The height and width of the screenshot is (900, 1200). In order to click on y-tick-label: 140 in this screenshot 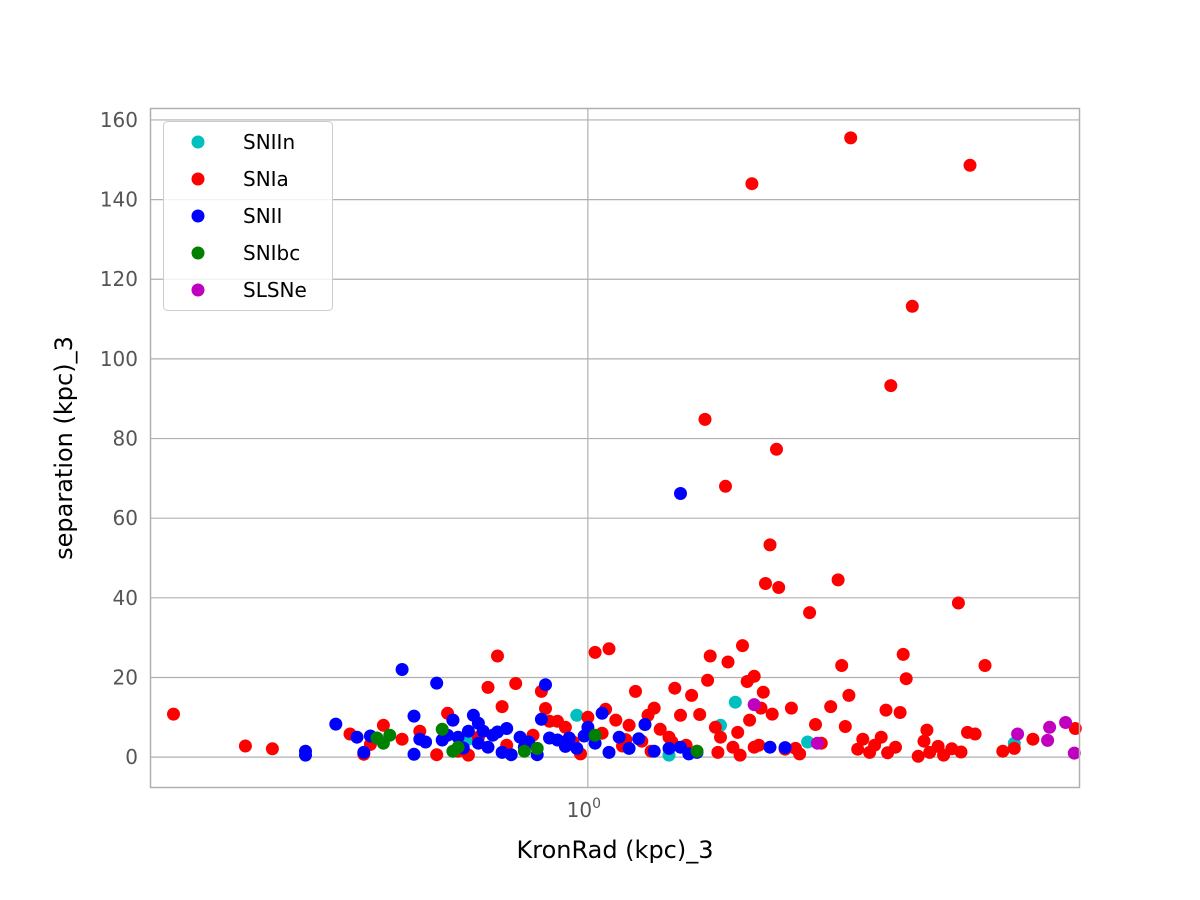, I will do `click(119, 200)`.